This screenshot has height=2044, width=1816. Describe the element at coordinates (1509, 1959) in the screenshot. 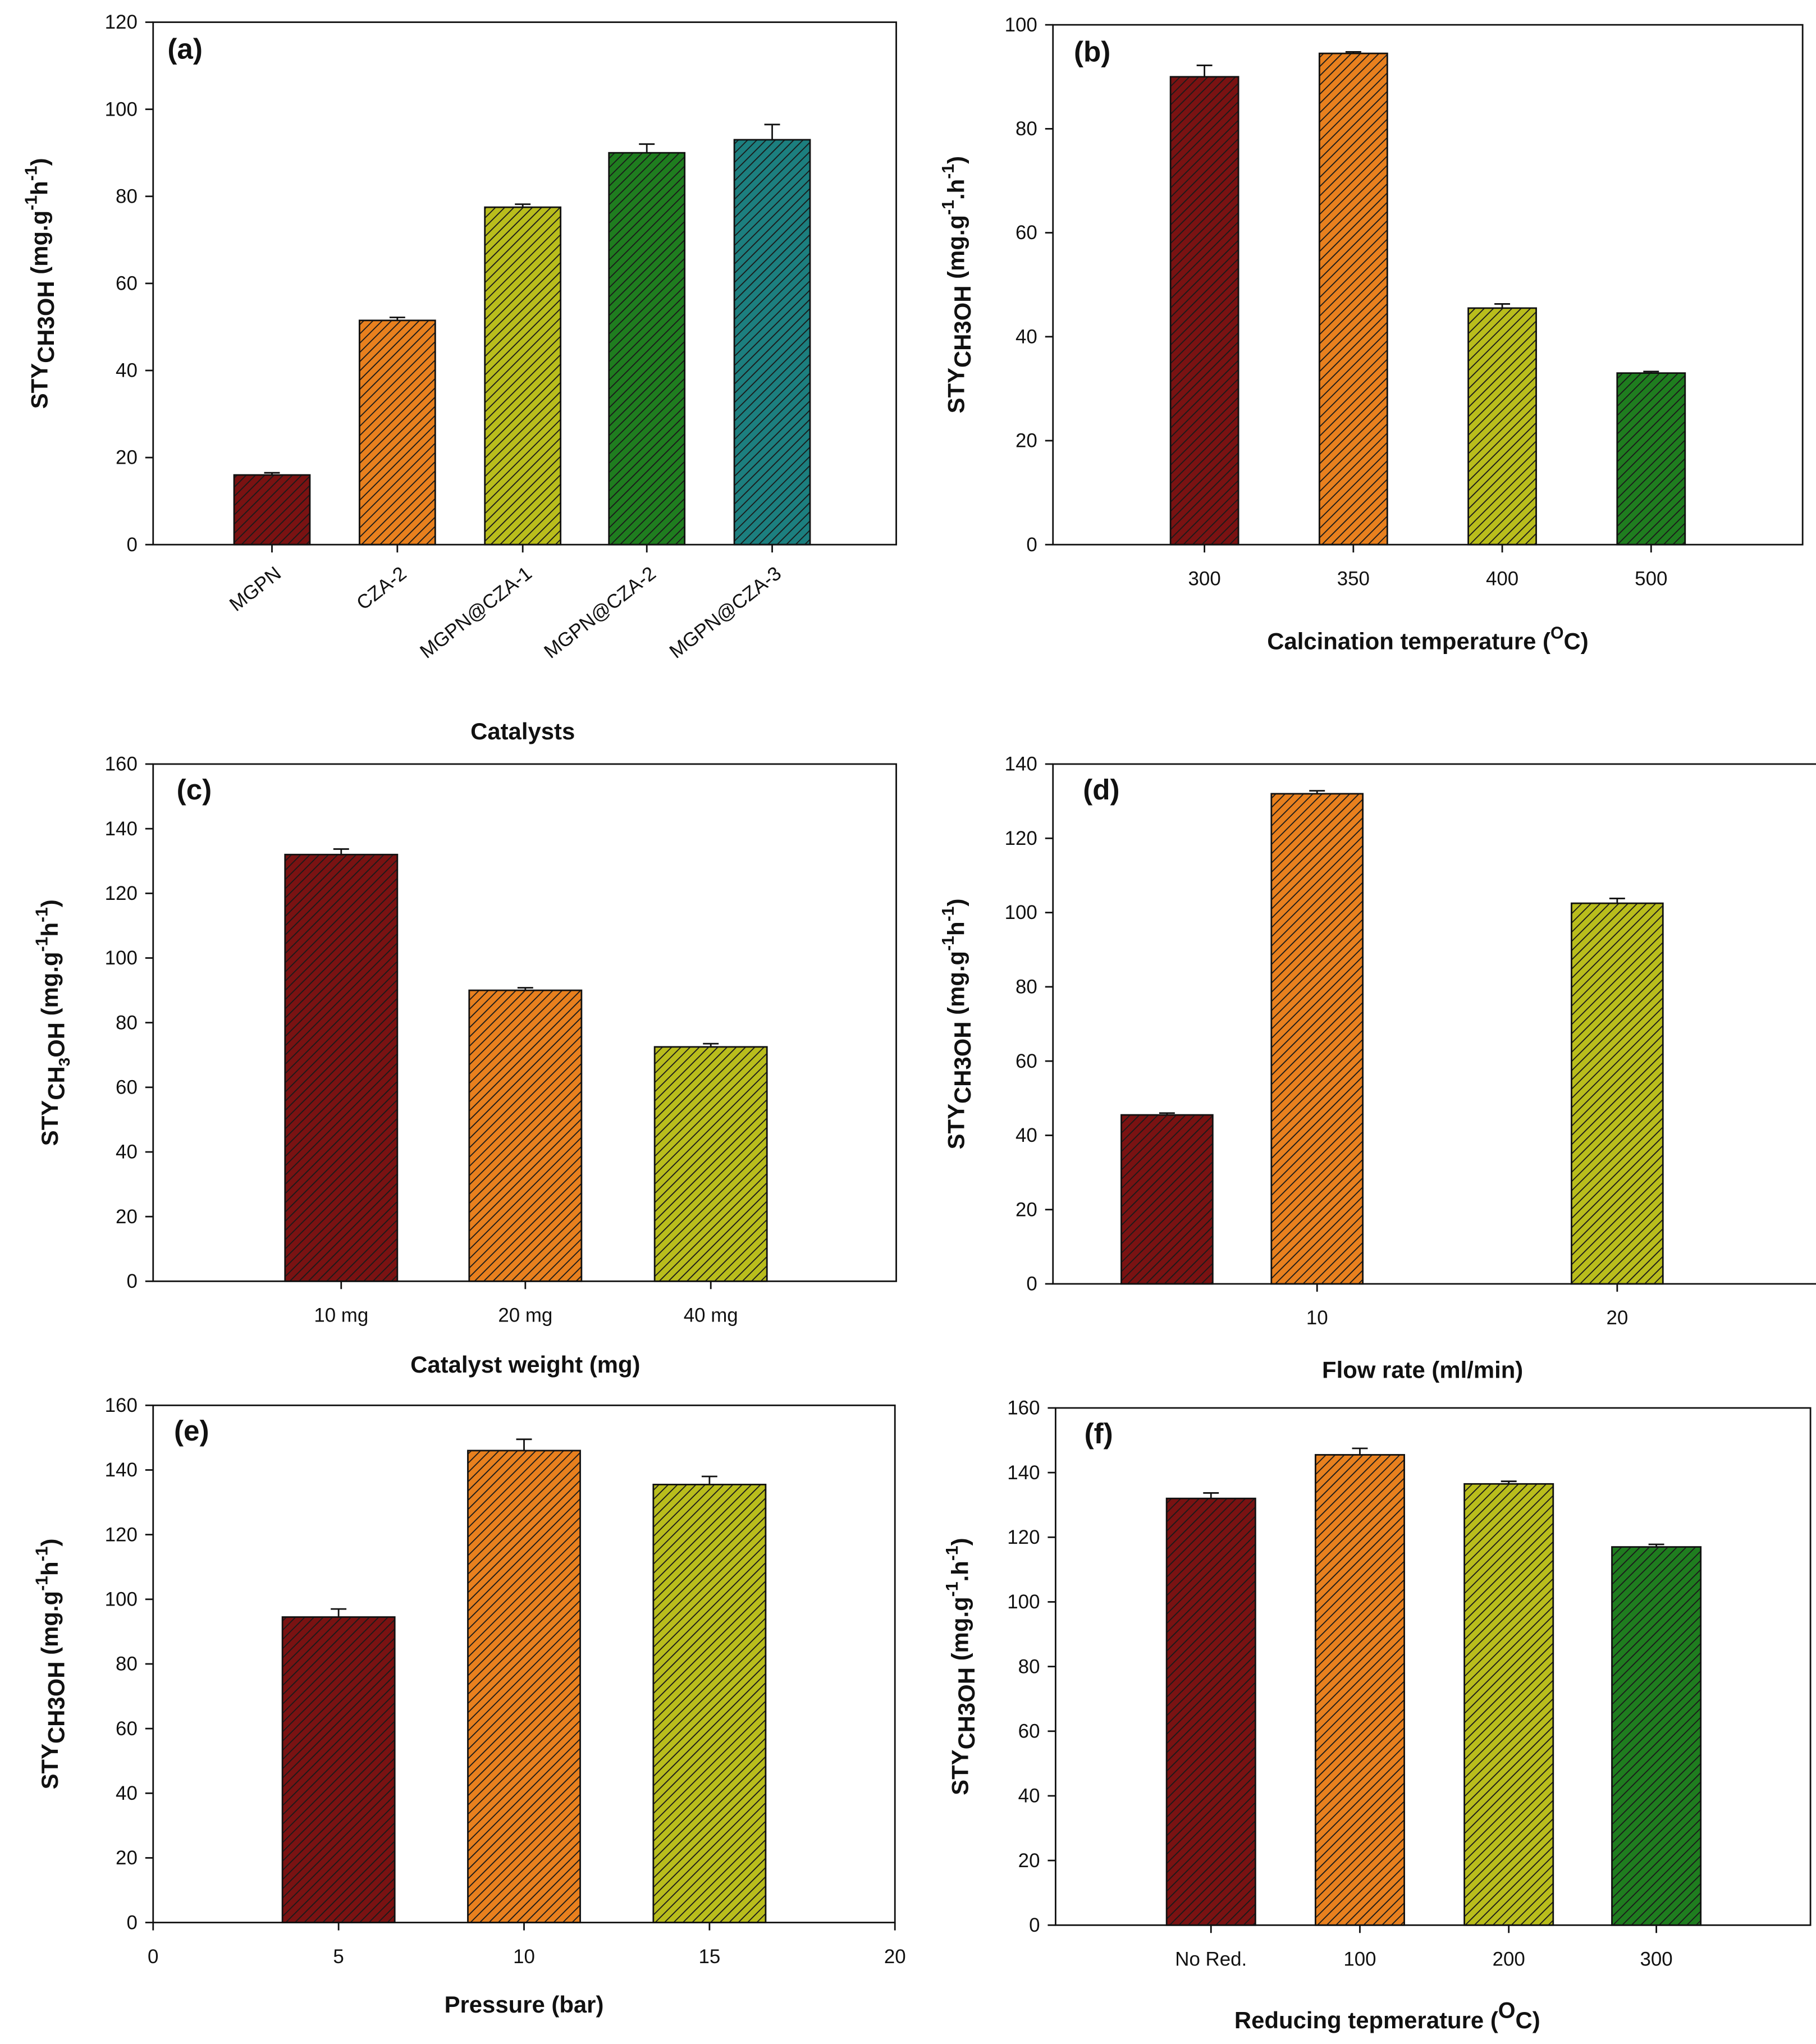

I see `x-tick-label: 200` at that location.